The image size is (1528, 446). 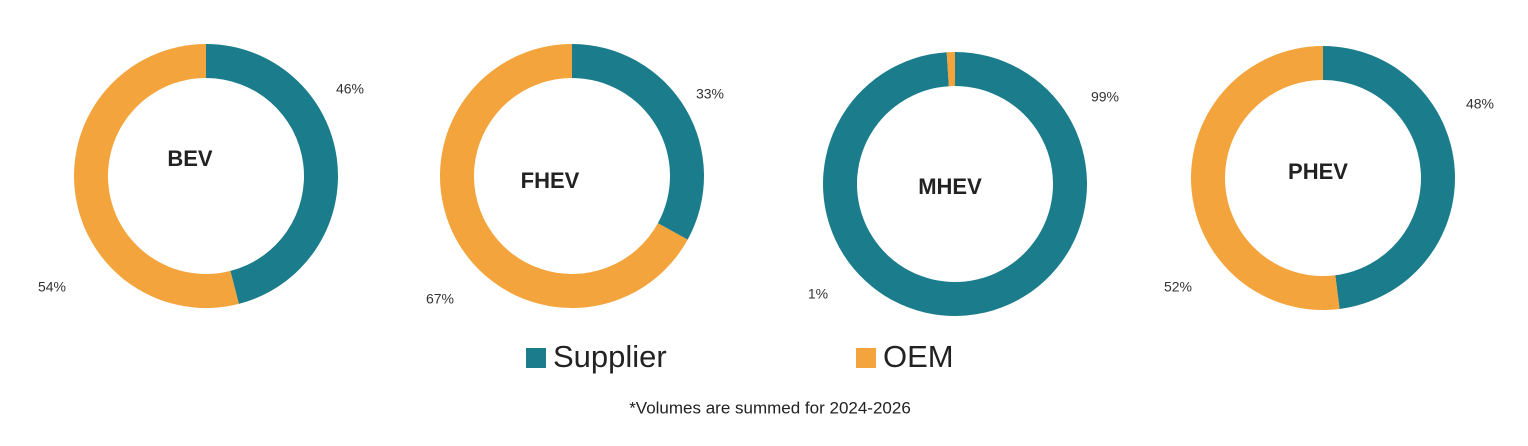 What do you see at coordinates (550, 180) in the screenshot?
I see `donut-title: FHEV` at bounding box center [550, 180].